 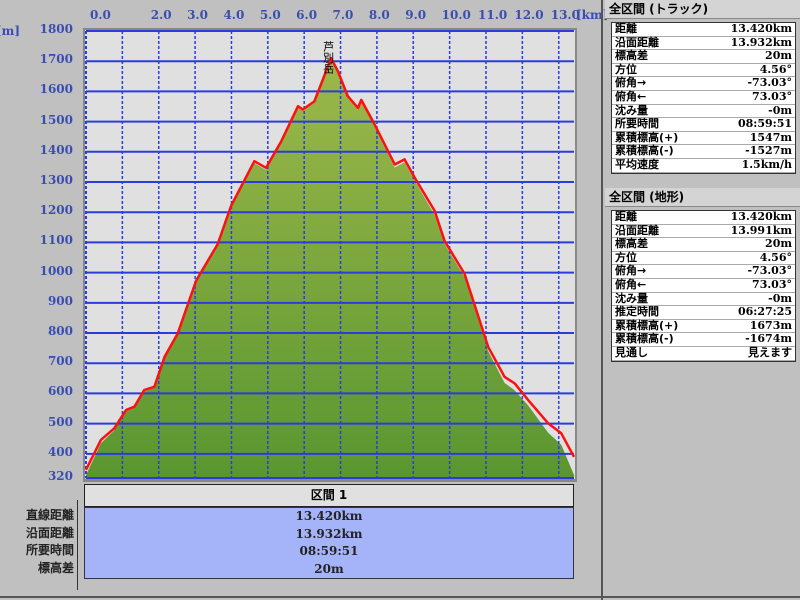 I want to click on panel-title-track: 全区間 (トラック), so click(x=702, y=9).